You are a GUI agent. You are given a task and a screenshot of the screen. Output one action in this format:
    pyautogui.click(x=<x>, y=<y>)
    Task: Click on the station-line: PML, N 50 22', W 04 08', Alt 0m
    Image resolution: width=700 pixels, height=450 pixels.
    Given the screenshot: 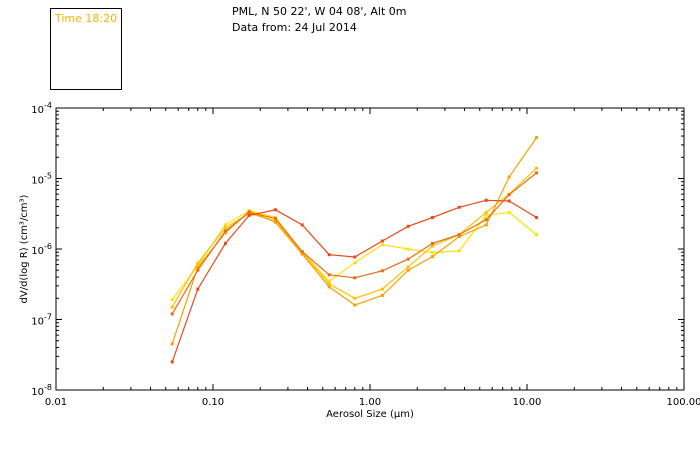 What is the action you would take?
    pyautogui.click(x=319, y=11)
    